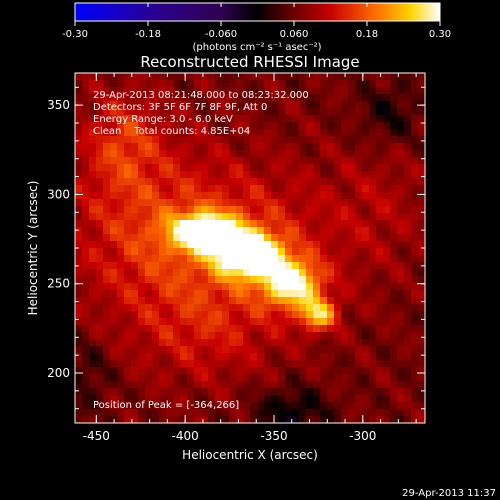  What do you see at coordinates (449, 493) in the screenshot?
I see `footer-timestamp: 29-Apr-2013 11:37` at bounding box center [449, 493].